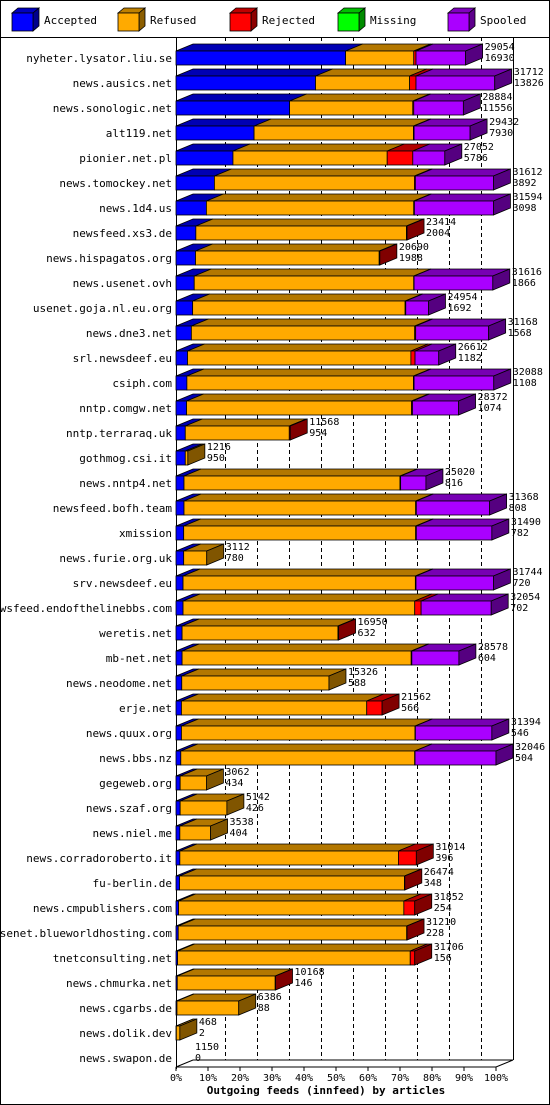 This screenshot has height=1105, width=550. What do you see at coordinates (254, 72) in the screenshot?
I see `bar-top-accepted` at bounding box center [254, 72].